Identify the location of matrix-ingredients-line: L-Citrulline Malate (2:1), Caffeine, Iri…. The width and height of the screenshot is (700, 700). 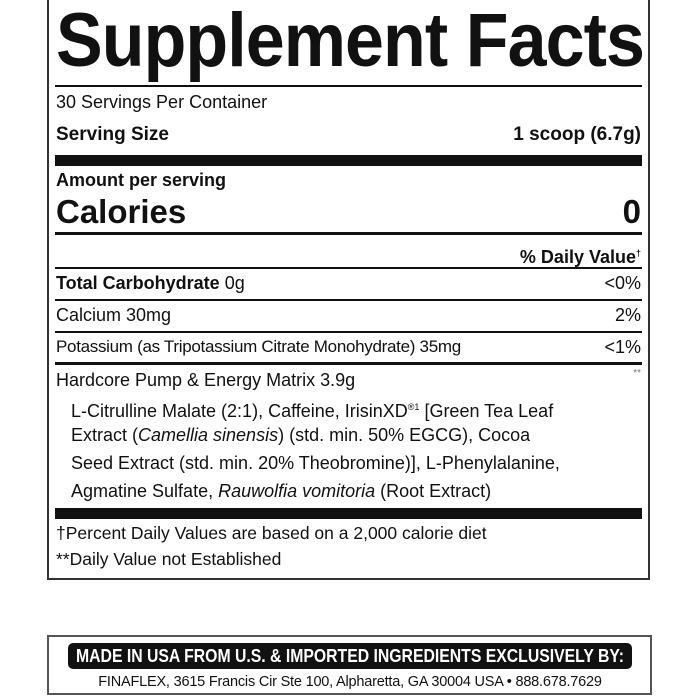
(312, 409).